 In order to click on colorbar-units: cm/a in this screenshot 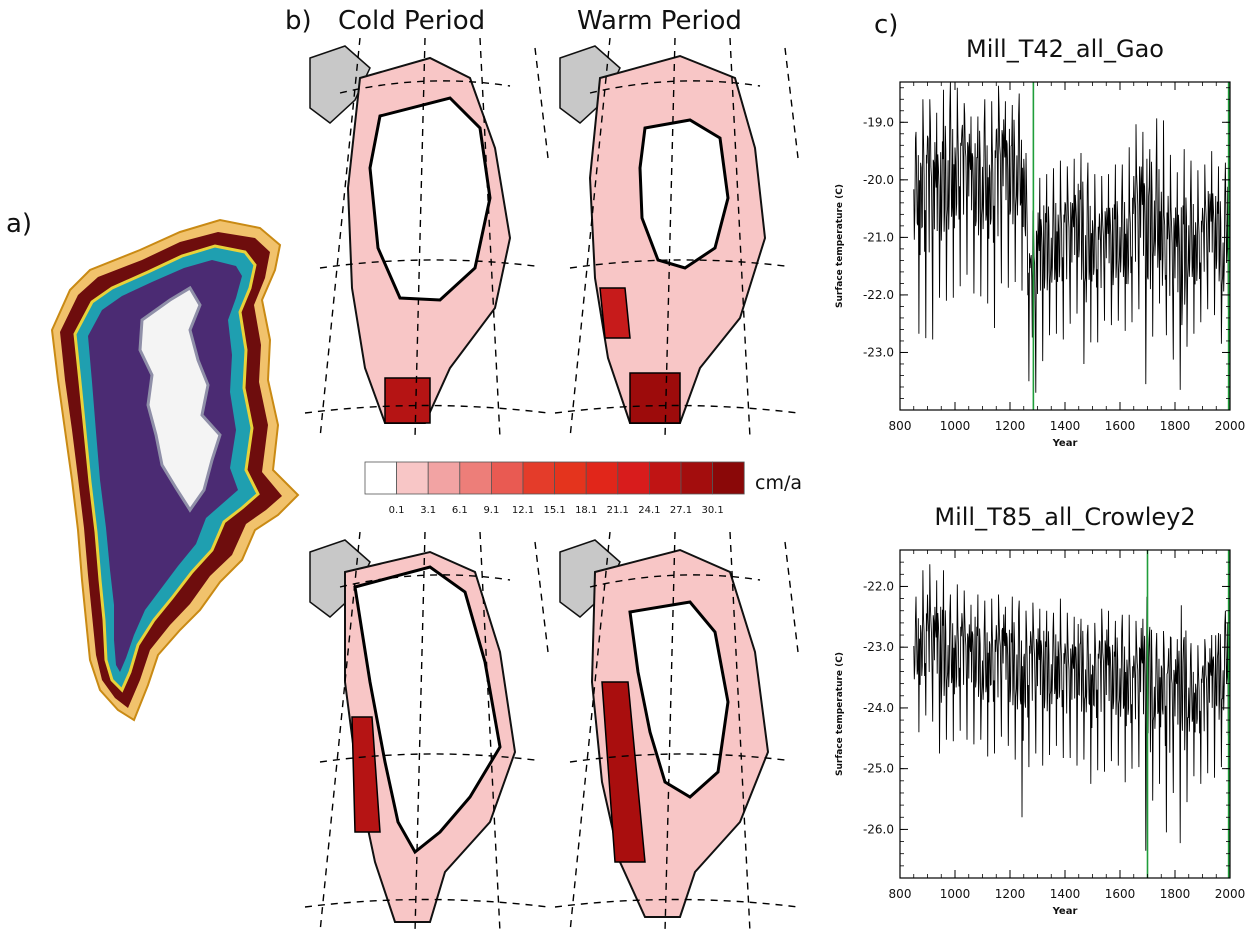, I will do `click(778, 483)`.